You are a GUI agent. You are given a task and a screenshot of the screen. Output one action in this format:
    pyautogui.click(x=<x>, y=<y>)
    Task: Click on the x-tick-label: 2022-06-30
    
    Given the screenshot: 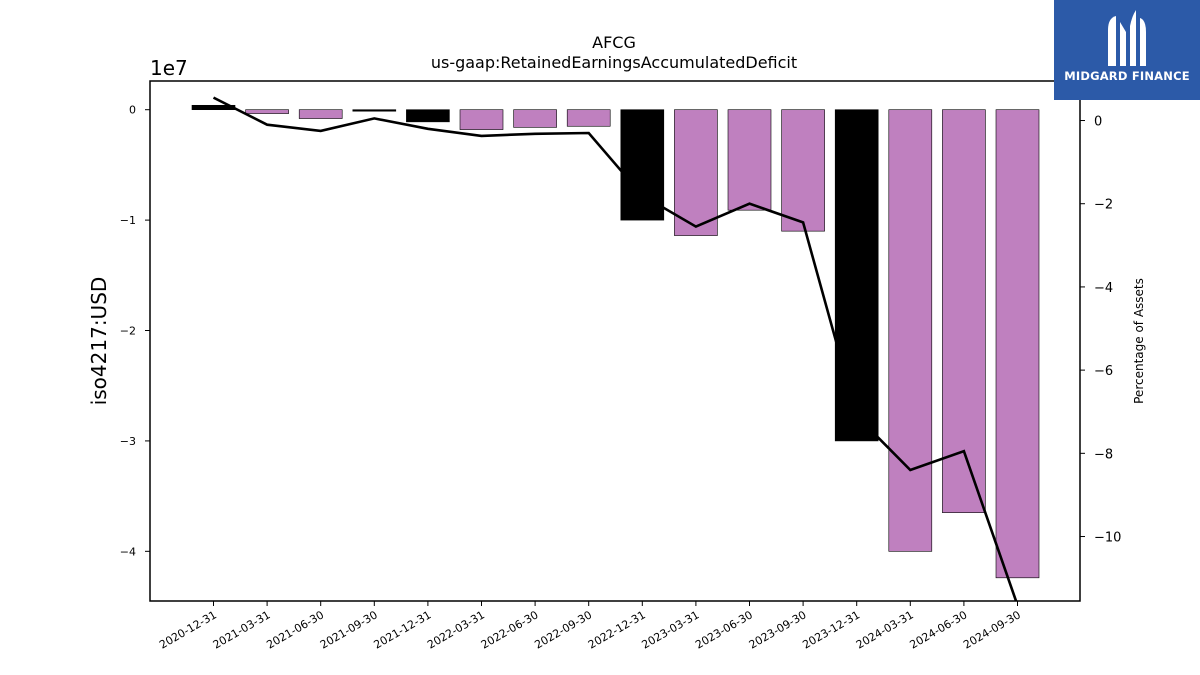 What is the action you would take?
    pyautogui.click(x=510, y=629)
    